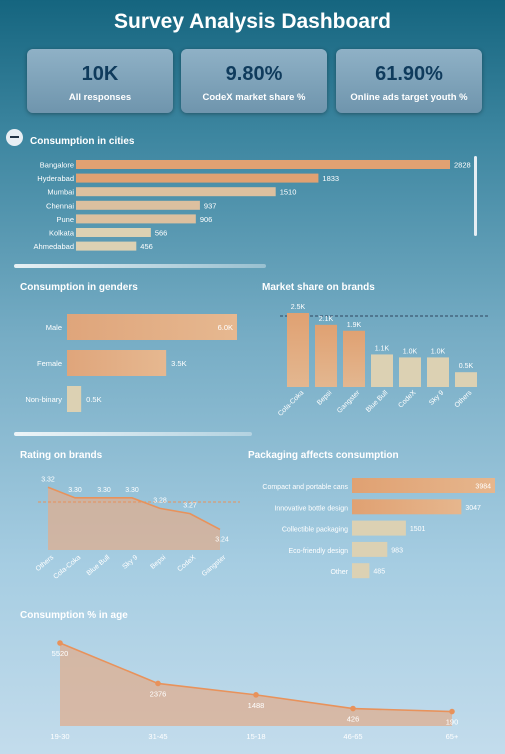 The image size is (505, 754). What do you see at coordinates (225, 327) in the screenshot?
I see `data-label: 6.0K` at bounding box center [225, 327].